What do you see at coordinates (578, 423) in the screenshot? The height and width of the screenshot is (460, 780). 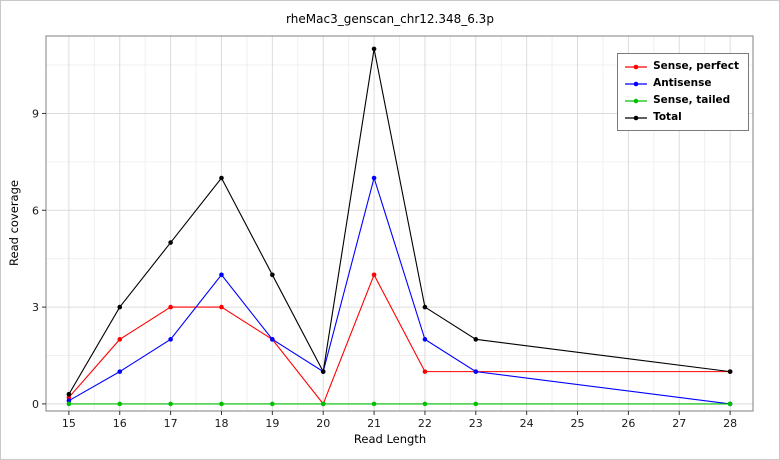 I see `x-tick-label: 25` at bounding box center [578, 423].